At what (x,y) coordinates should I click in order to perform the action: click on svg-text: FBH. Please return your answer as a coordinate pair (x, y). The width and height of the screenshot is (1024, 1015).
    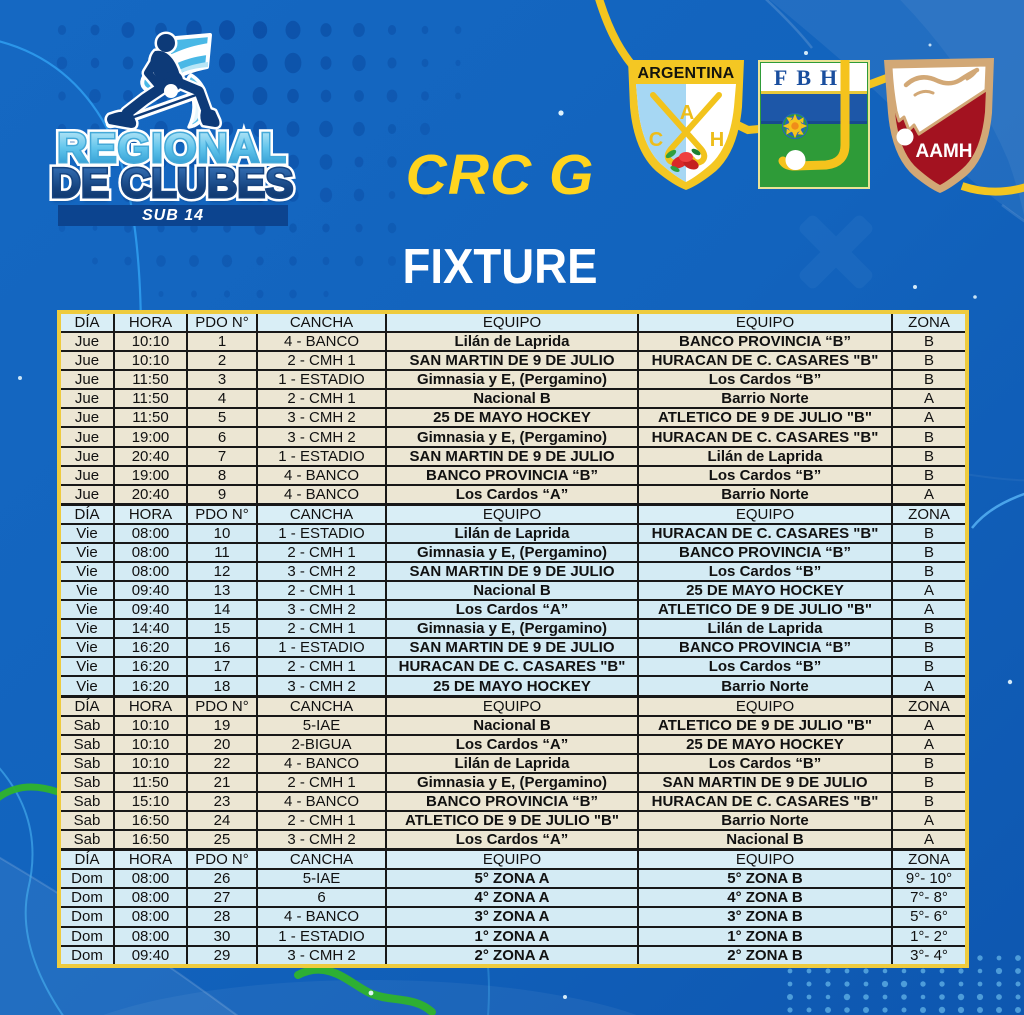
    Looking at the image, I should click on (810, 77).